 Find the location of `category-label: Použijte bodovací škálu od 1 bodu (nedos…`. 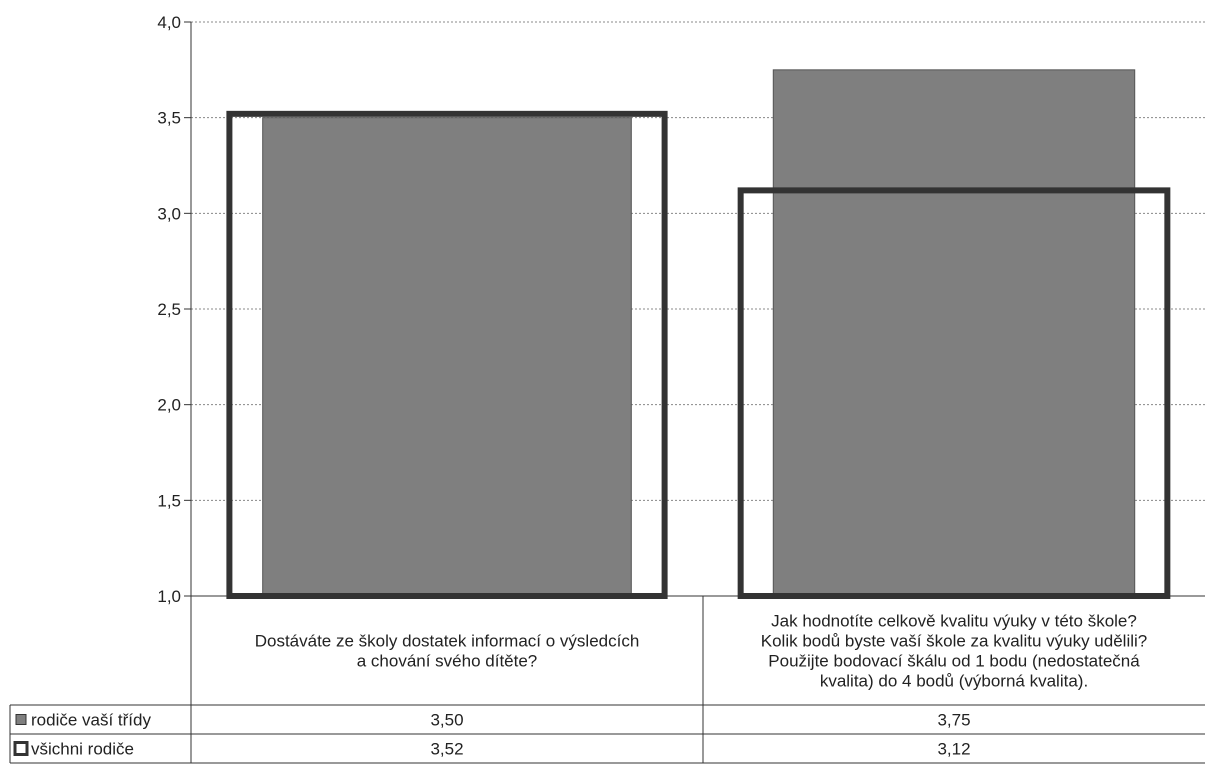

category-label: Použijte bodovací škálu od 1 bodu (nedos… is located at coordinates (954, 661).